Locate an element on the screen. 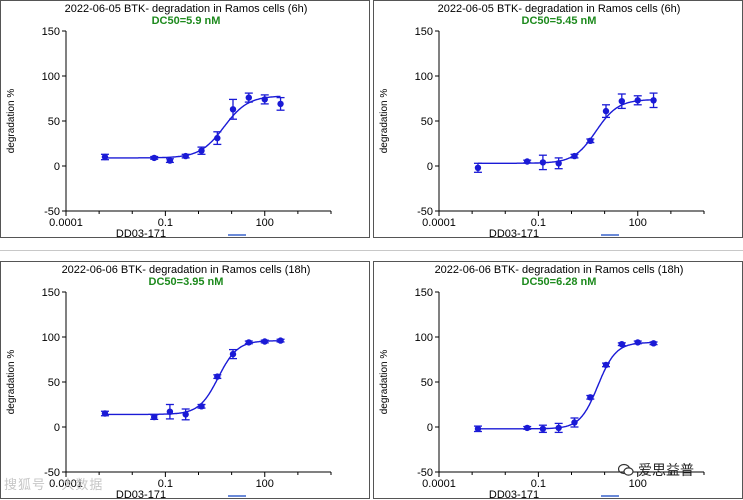 This screenshot has width=743, height=500. dc50-label: DC50=5.45 nM is located at coordinates (559, 21).